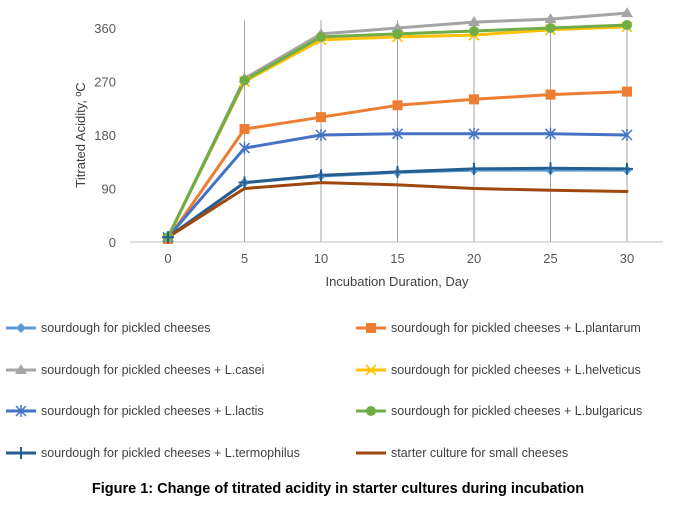 The width and height of the screenshot is (676, 512). I want to click on legend-item: sourdough for pickled cheeses + L.casei, so click(134, 370).